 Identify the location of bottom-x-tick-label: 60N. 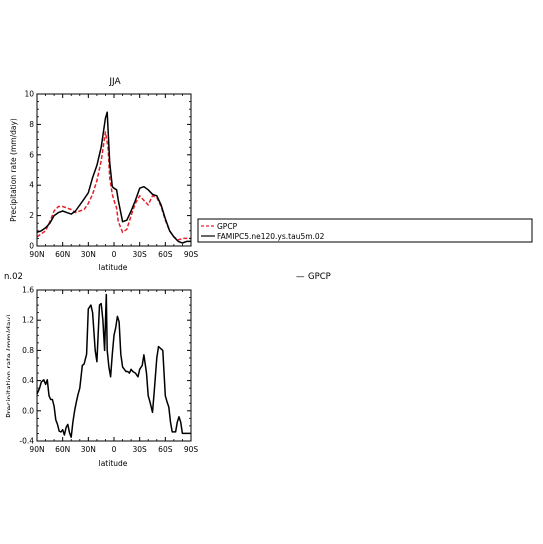
(62, 449).